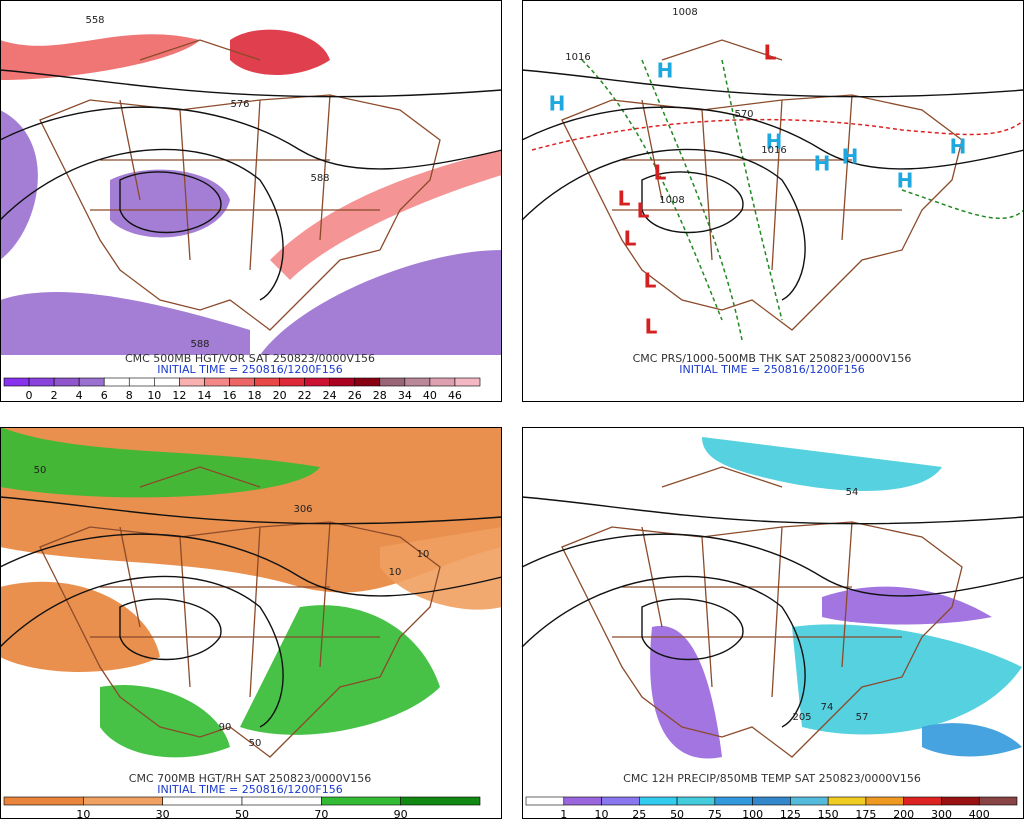  Describe the element at coordinates (250, 358) in the screenshot. I see `panel-title: CMC 500MB HGT/VOR SAT 250823/0000V156` at that location.